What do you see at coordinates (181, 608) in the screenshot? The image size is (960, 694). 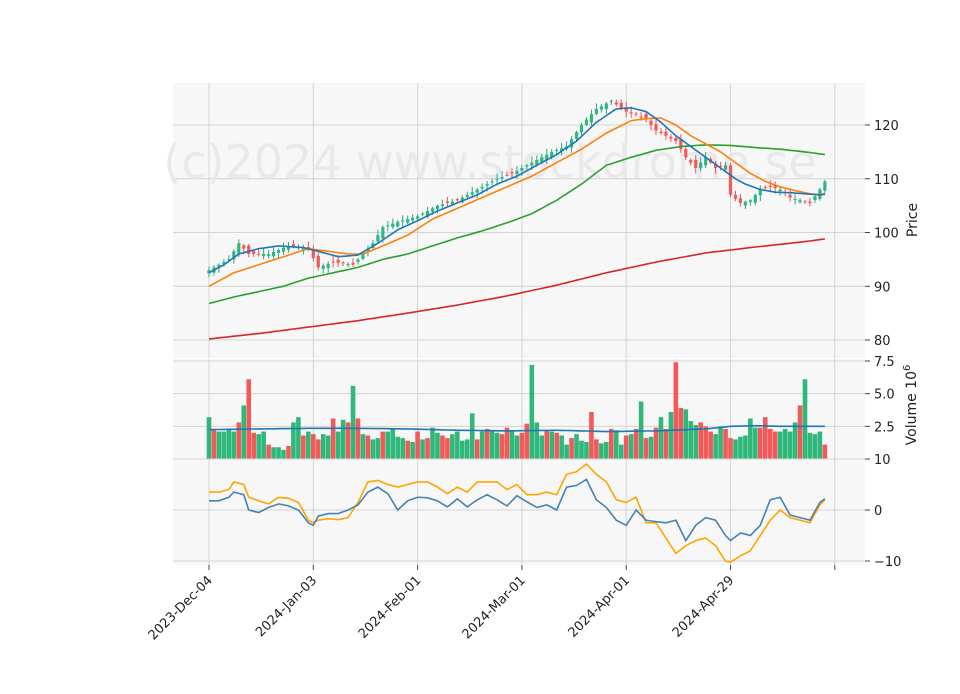 I see `x-tick-label: 2023-Dec-04` at bounding box center [181, 608].